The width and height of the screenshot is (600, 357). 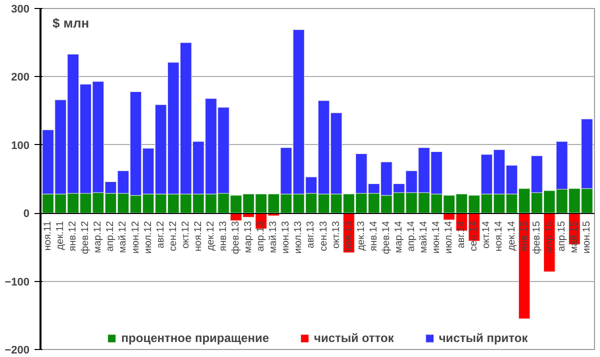 I want to click on x-tick-label: ноя.13, so click(x=348, y=236).